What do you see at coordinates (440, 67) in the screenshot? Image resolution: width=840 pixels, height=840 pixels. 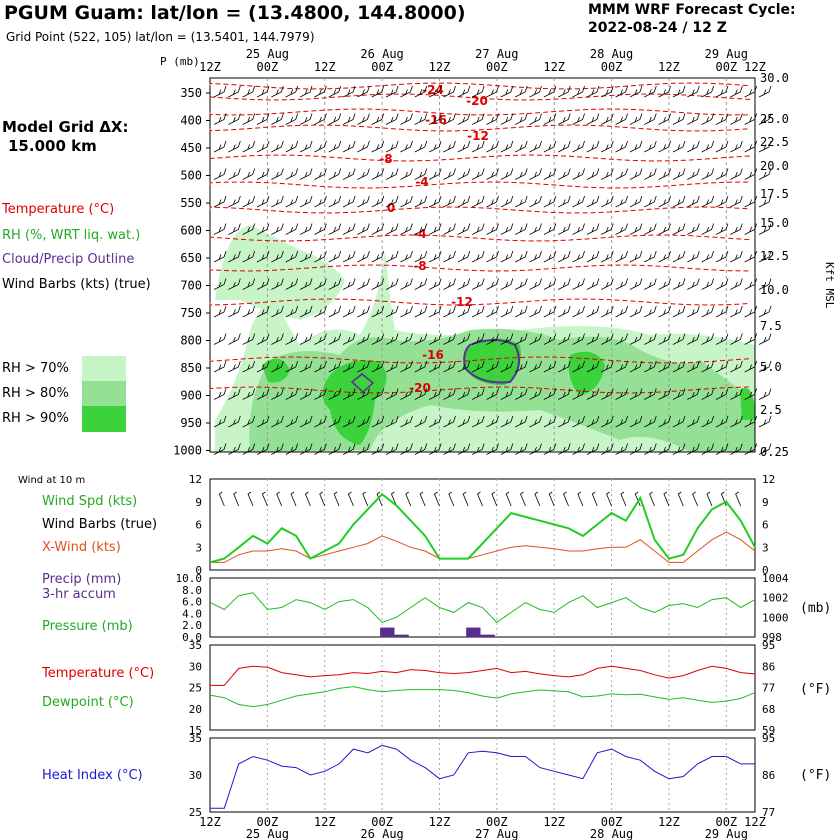 I see `time-tick-label: 12Z` at bounding box center [440, 67].